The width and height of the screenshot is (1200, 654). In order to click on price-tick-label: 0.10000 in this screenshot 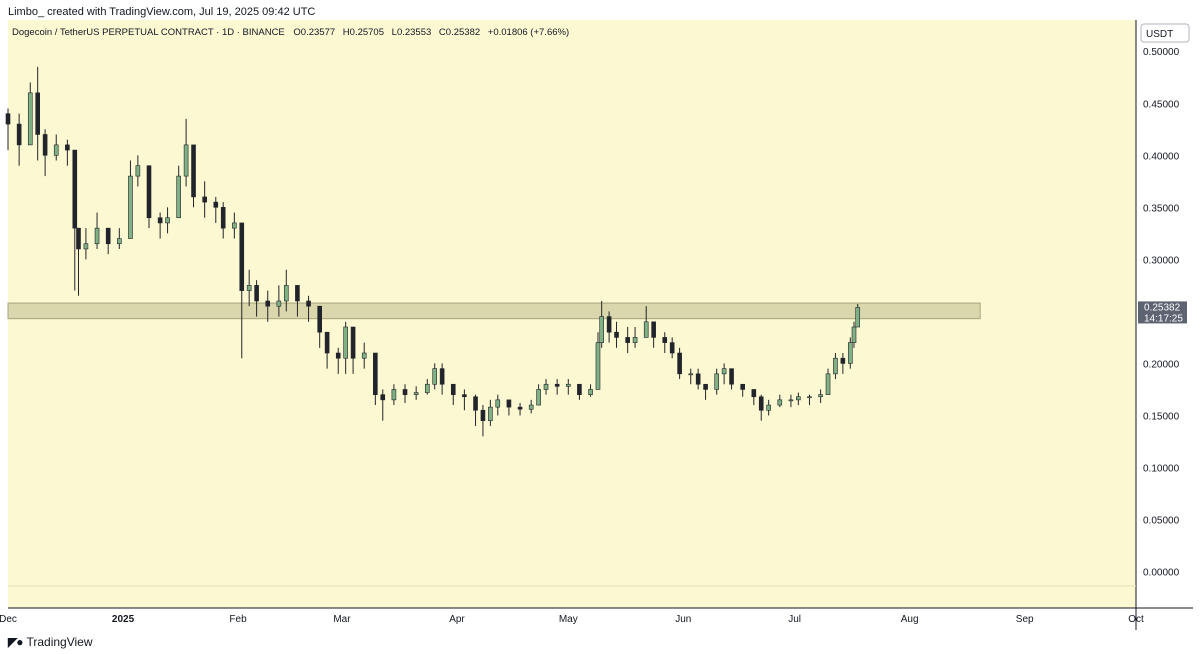, I will do `click(1161, 469)`.